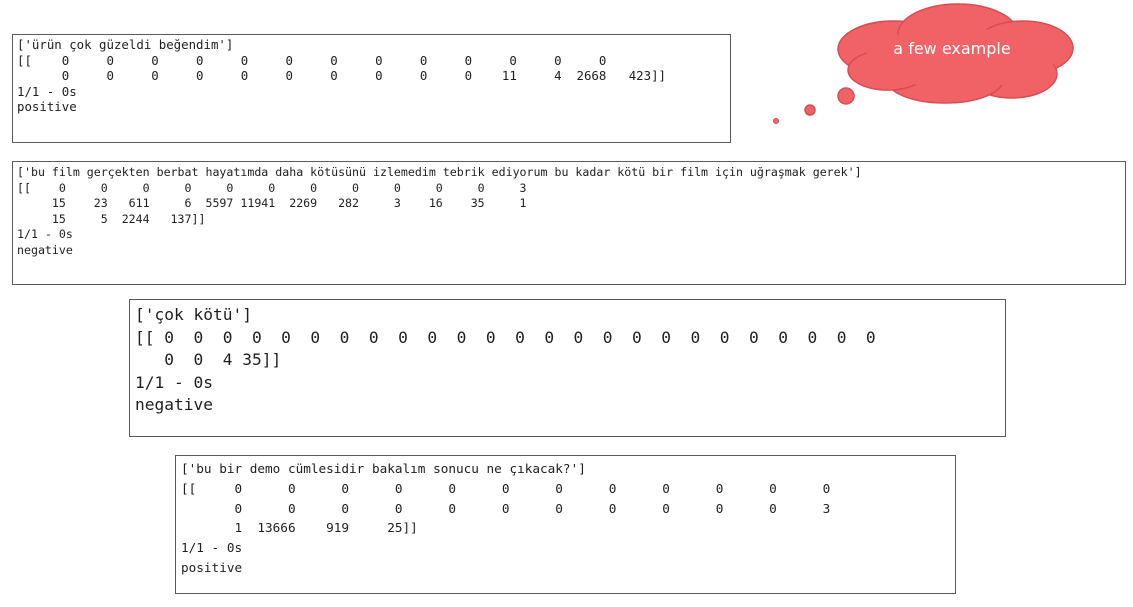 This screenshot has width=1133, height=607. I want to click on callout-text: a few example, so click(952, 48).